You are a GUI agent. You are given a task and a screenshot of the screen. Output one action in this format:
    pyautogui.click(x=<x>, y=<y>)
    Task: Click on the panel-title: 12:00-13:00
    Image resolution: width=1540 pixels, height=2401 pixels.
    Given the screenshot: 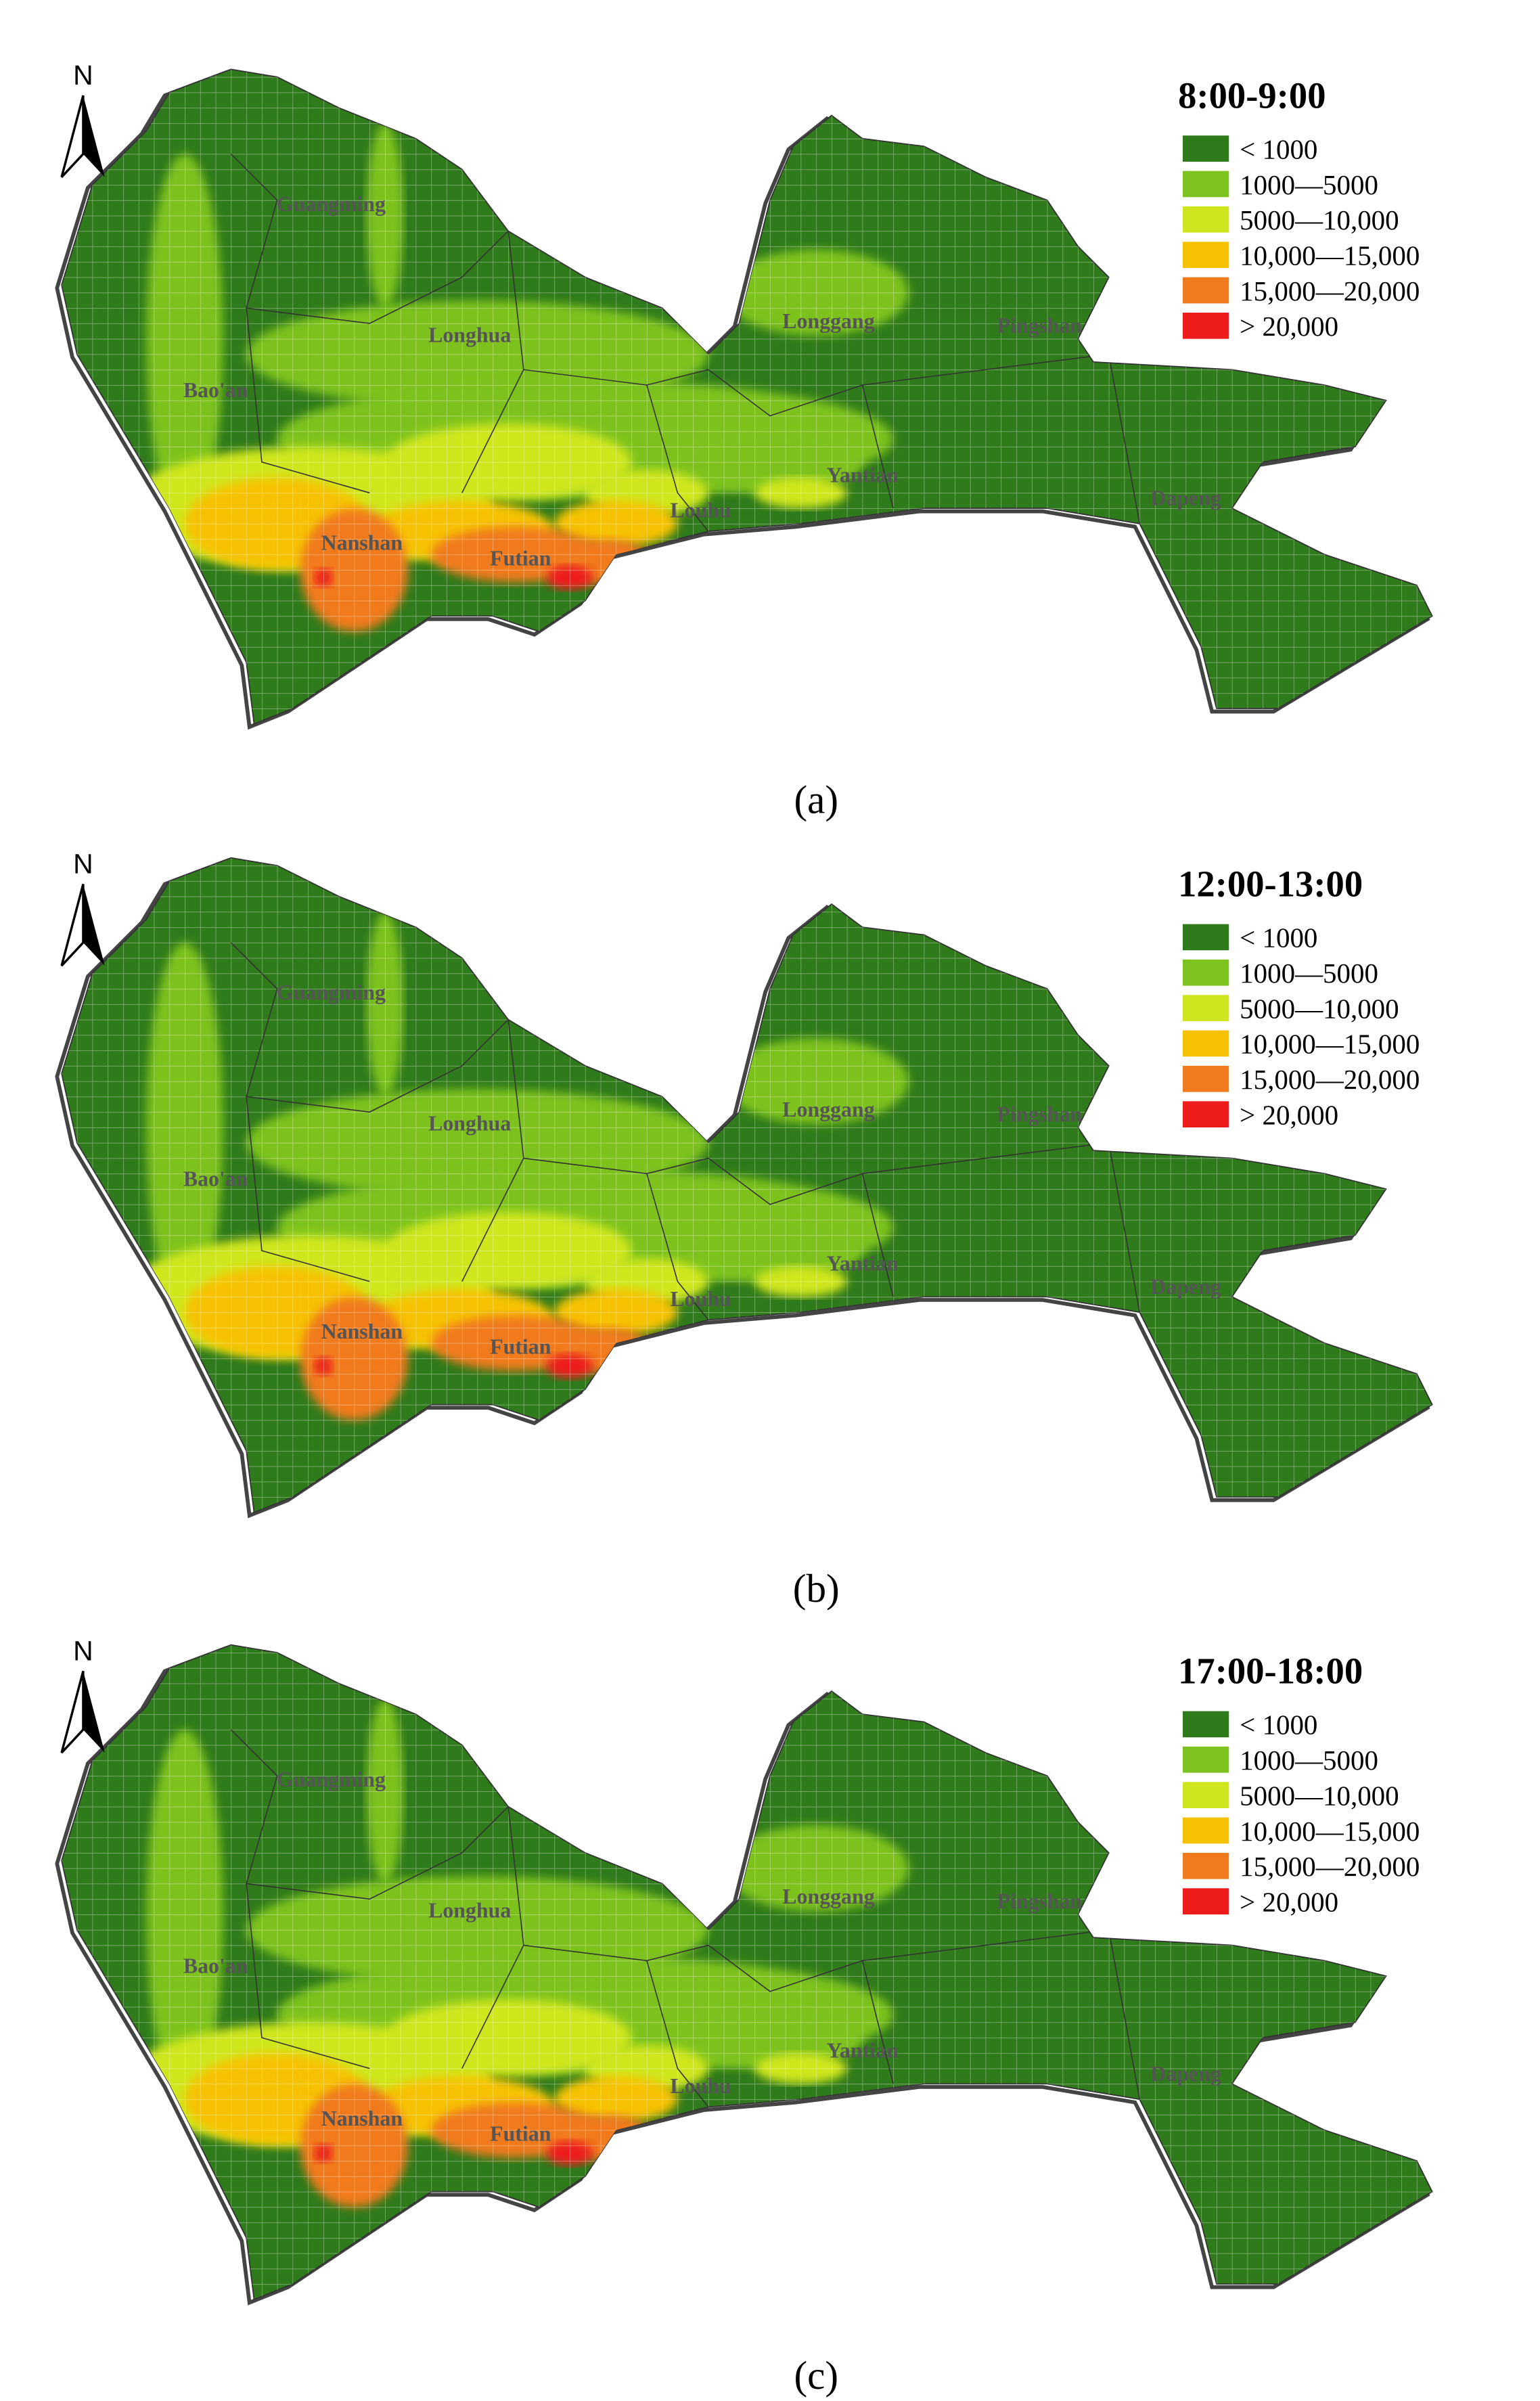 What is the action you would take?
    pyautogui.click(x=1270, y=884)
    